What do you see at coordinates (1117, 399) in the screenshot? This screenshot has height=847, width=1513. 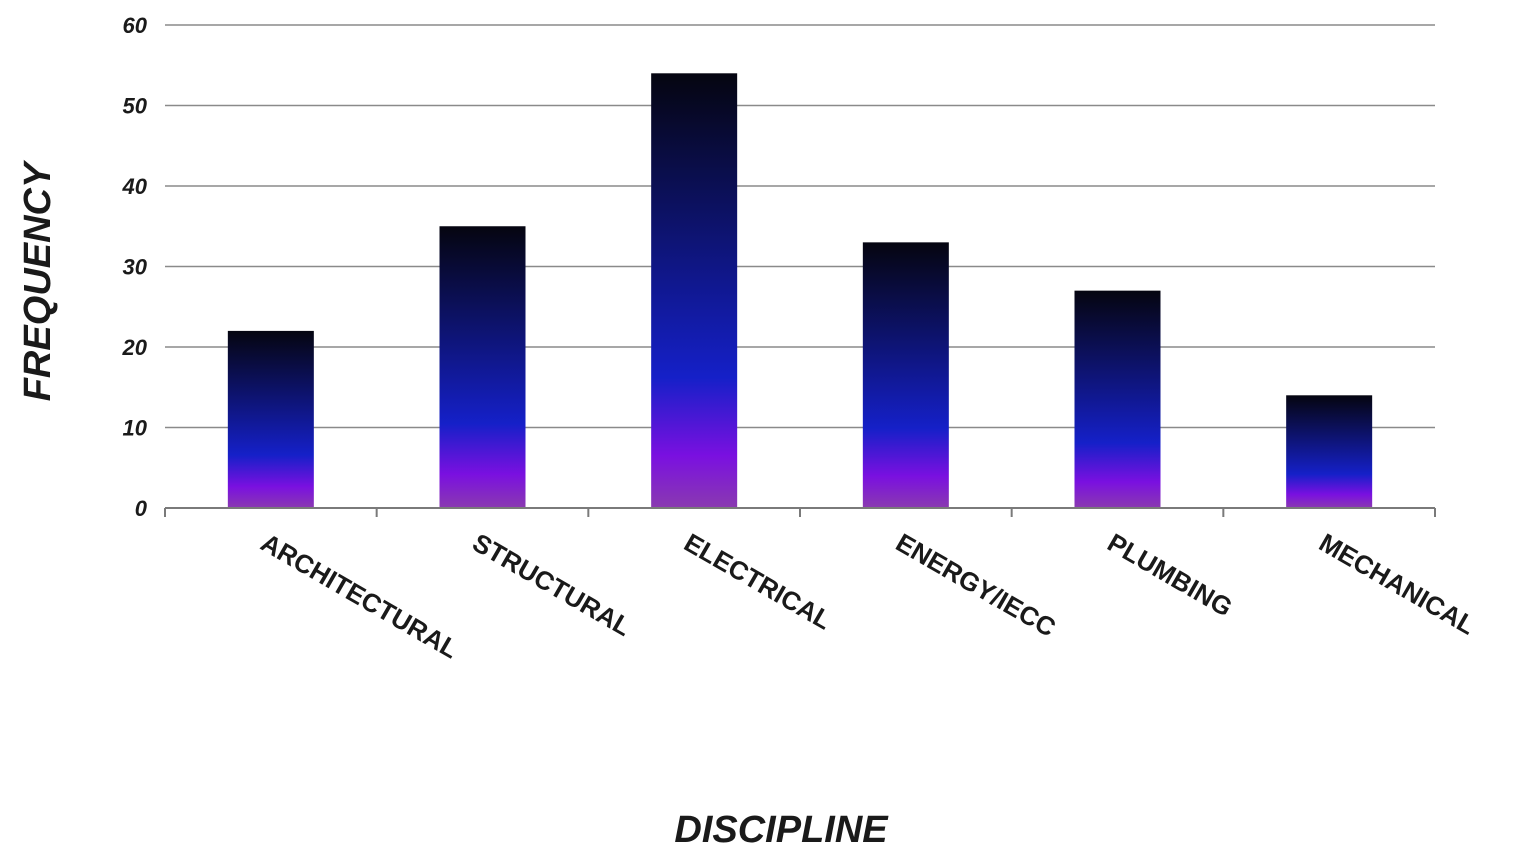 I see `bar-plumbing` at bounding box center [1117, 399].